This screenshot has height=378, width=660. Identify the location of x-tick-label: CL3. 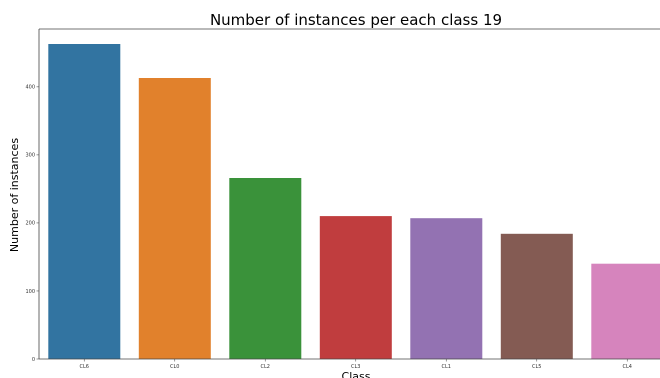
(355, 367).